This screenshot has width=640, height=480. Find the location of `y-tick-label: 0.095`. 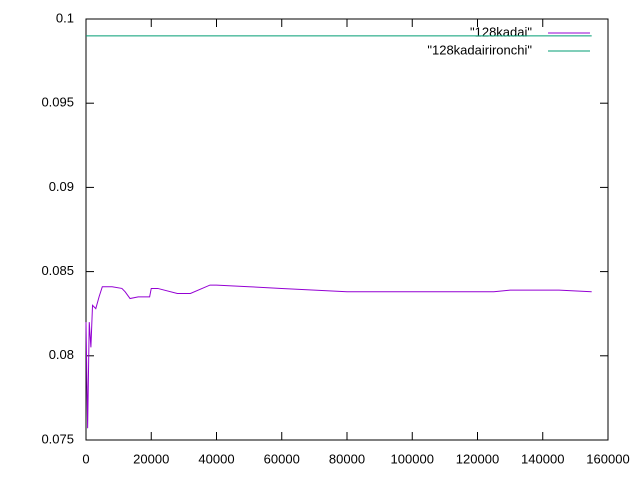

y-tick-label: 0.095 is located at coordinates (57, 102).